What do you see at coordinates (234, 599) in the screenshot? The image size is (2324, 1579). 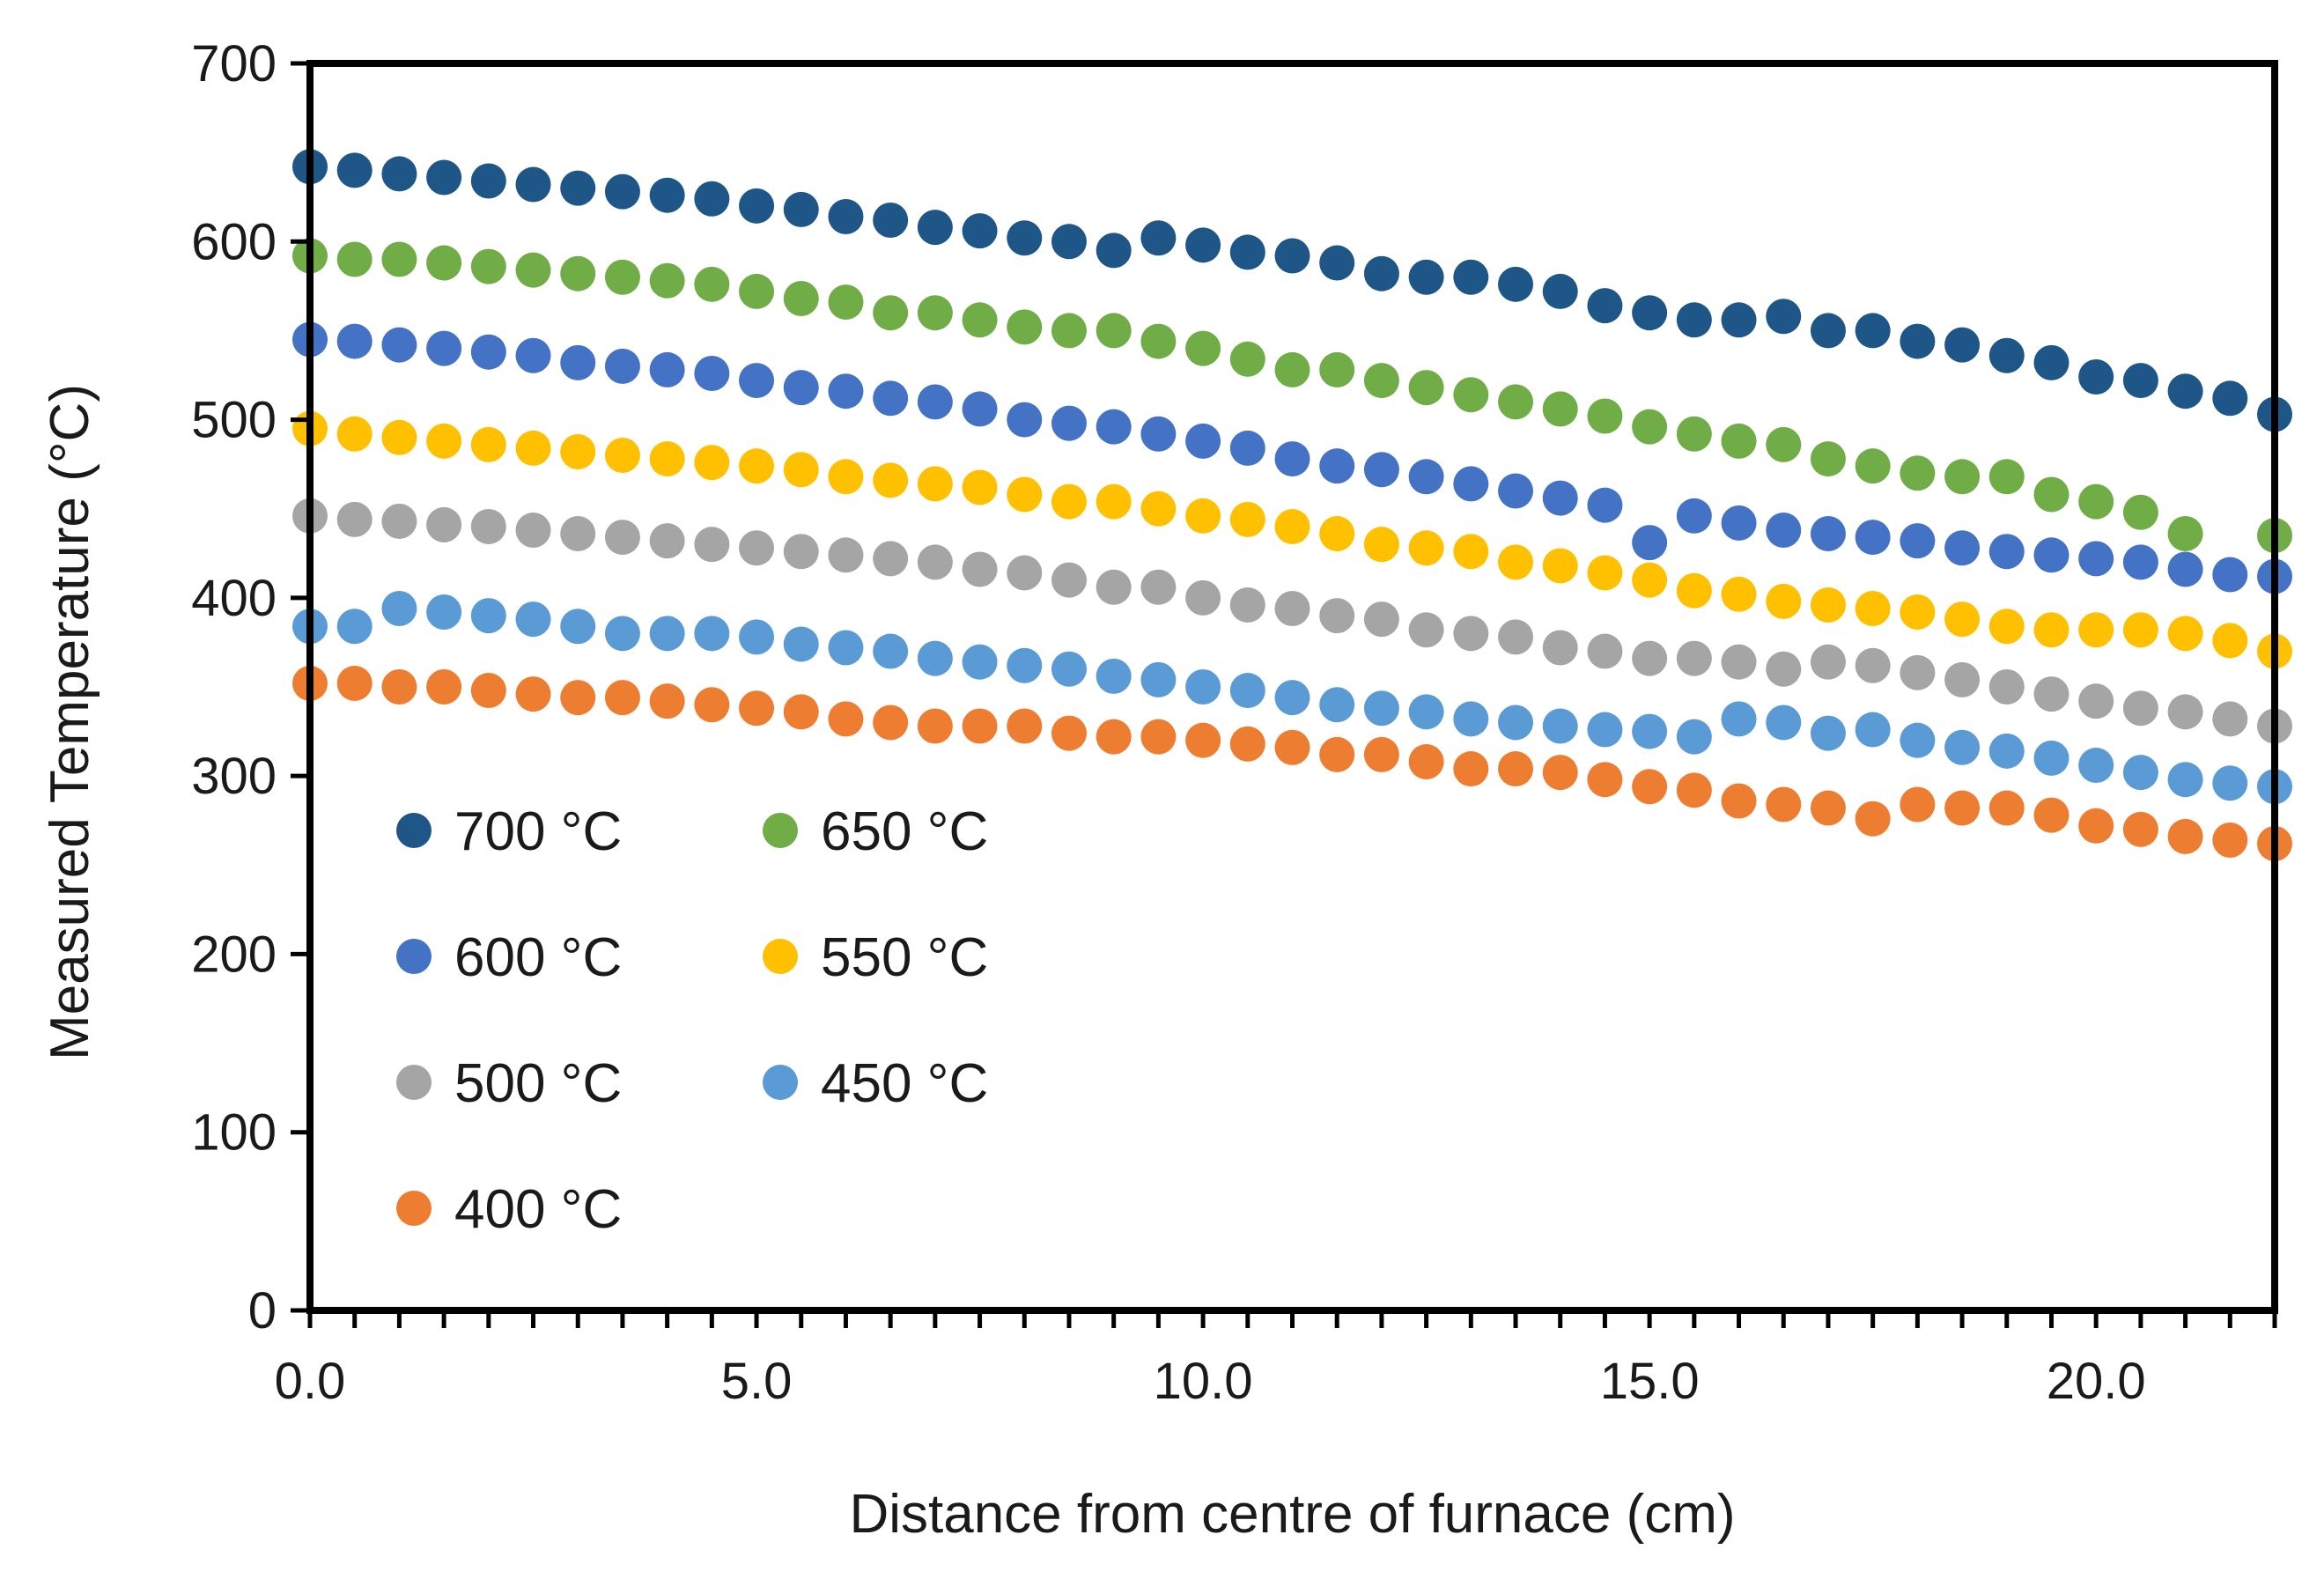 I see `y-tick-label: 400` at bounding box center [234, 599].